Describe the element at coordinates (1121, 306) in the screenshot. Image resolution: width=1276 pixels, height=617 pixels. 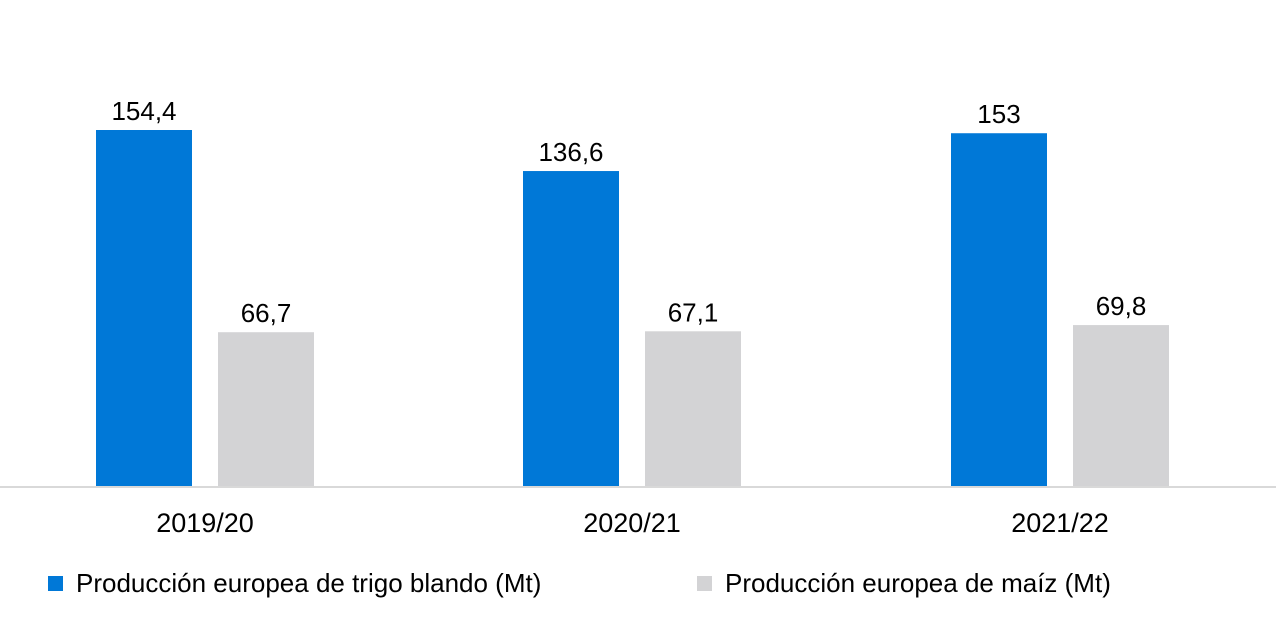
I see `data-label-maize-2: 69,8` at that location.